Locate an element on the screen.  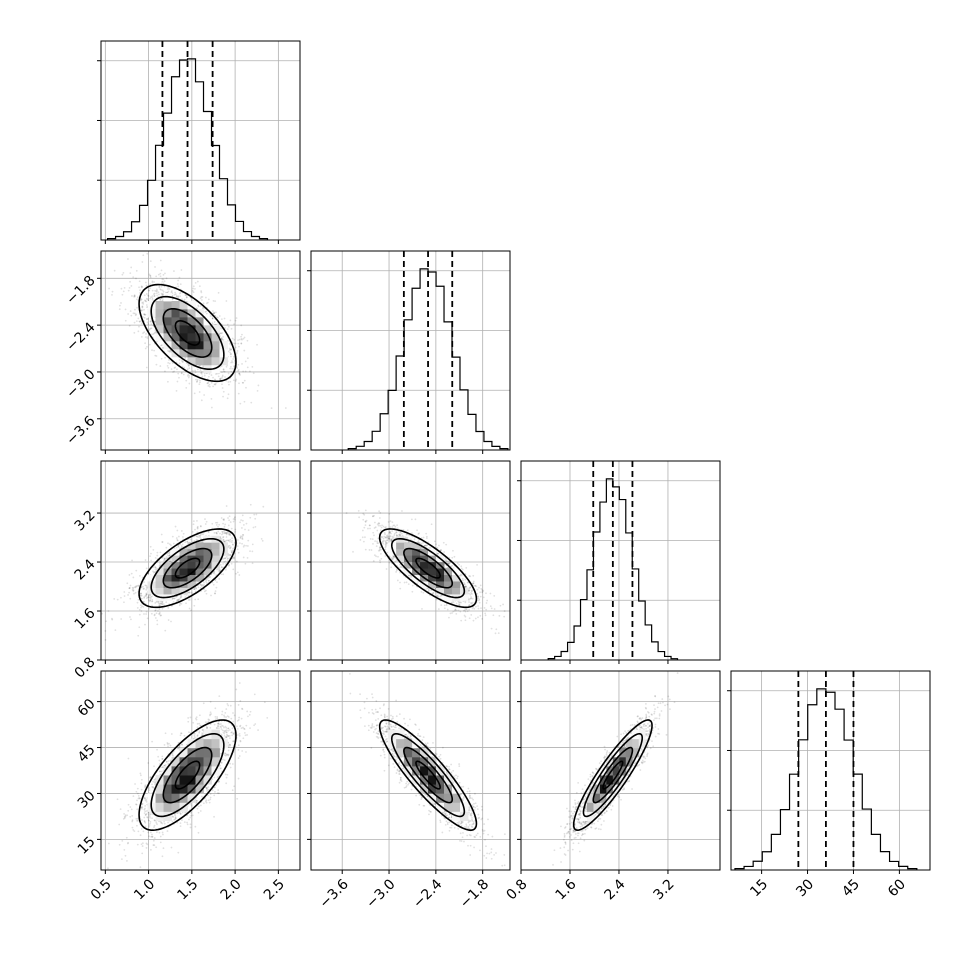
x-tick-label: 2.4 is located at coordinates (615, 889).